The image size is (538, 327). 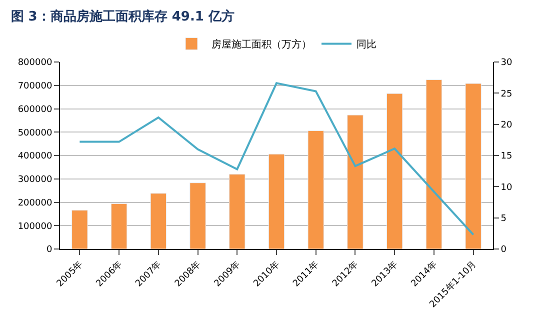 What do you see at coordinates (35, 109) in the screenshot?
I see `y-tick-label: 600000` at bounding box center [35, 109].